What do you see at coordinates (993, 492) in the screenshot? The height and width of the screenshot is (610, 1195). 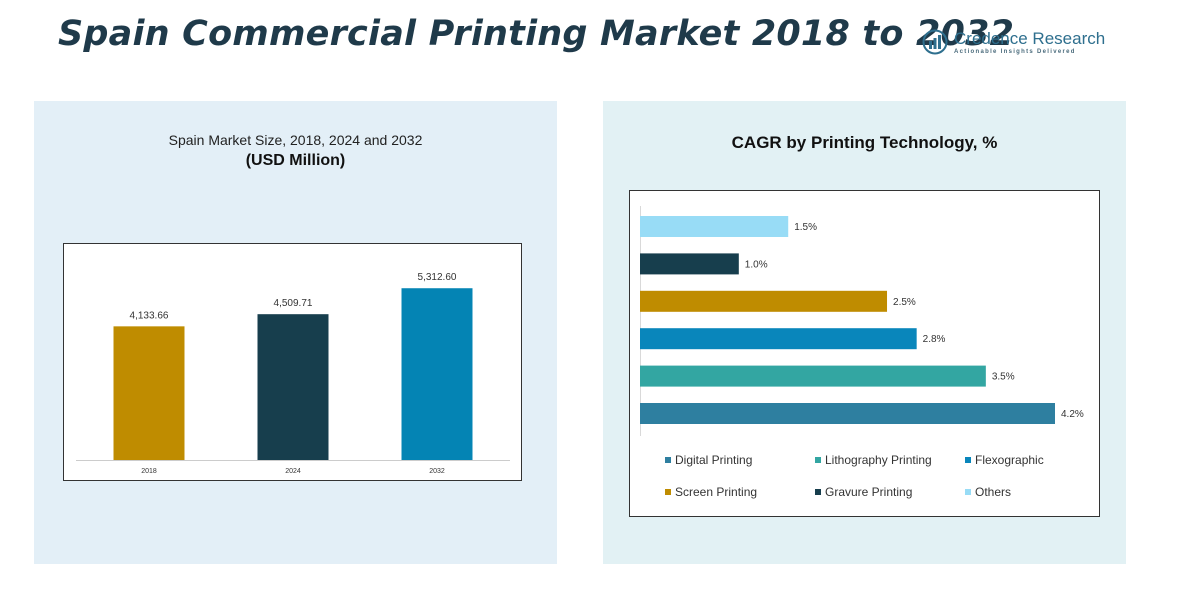 I see `legend-label: Others` at bounding box center [993, 492].